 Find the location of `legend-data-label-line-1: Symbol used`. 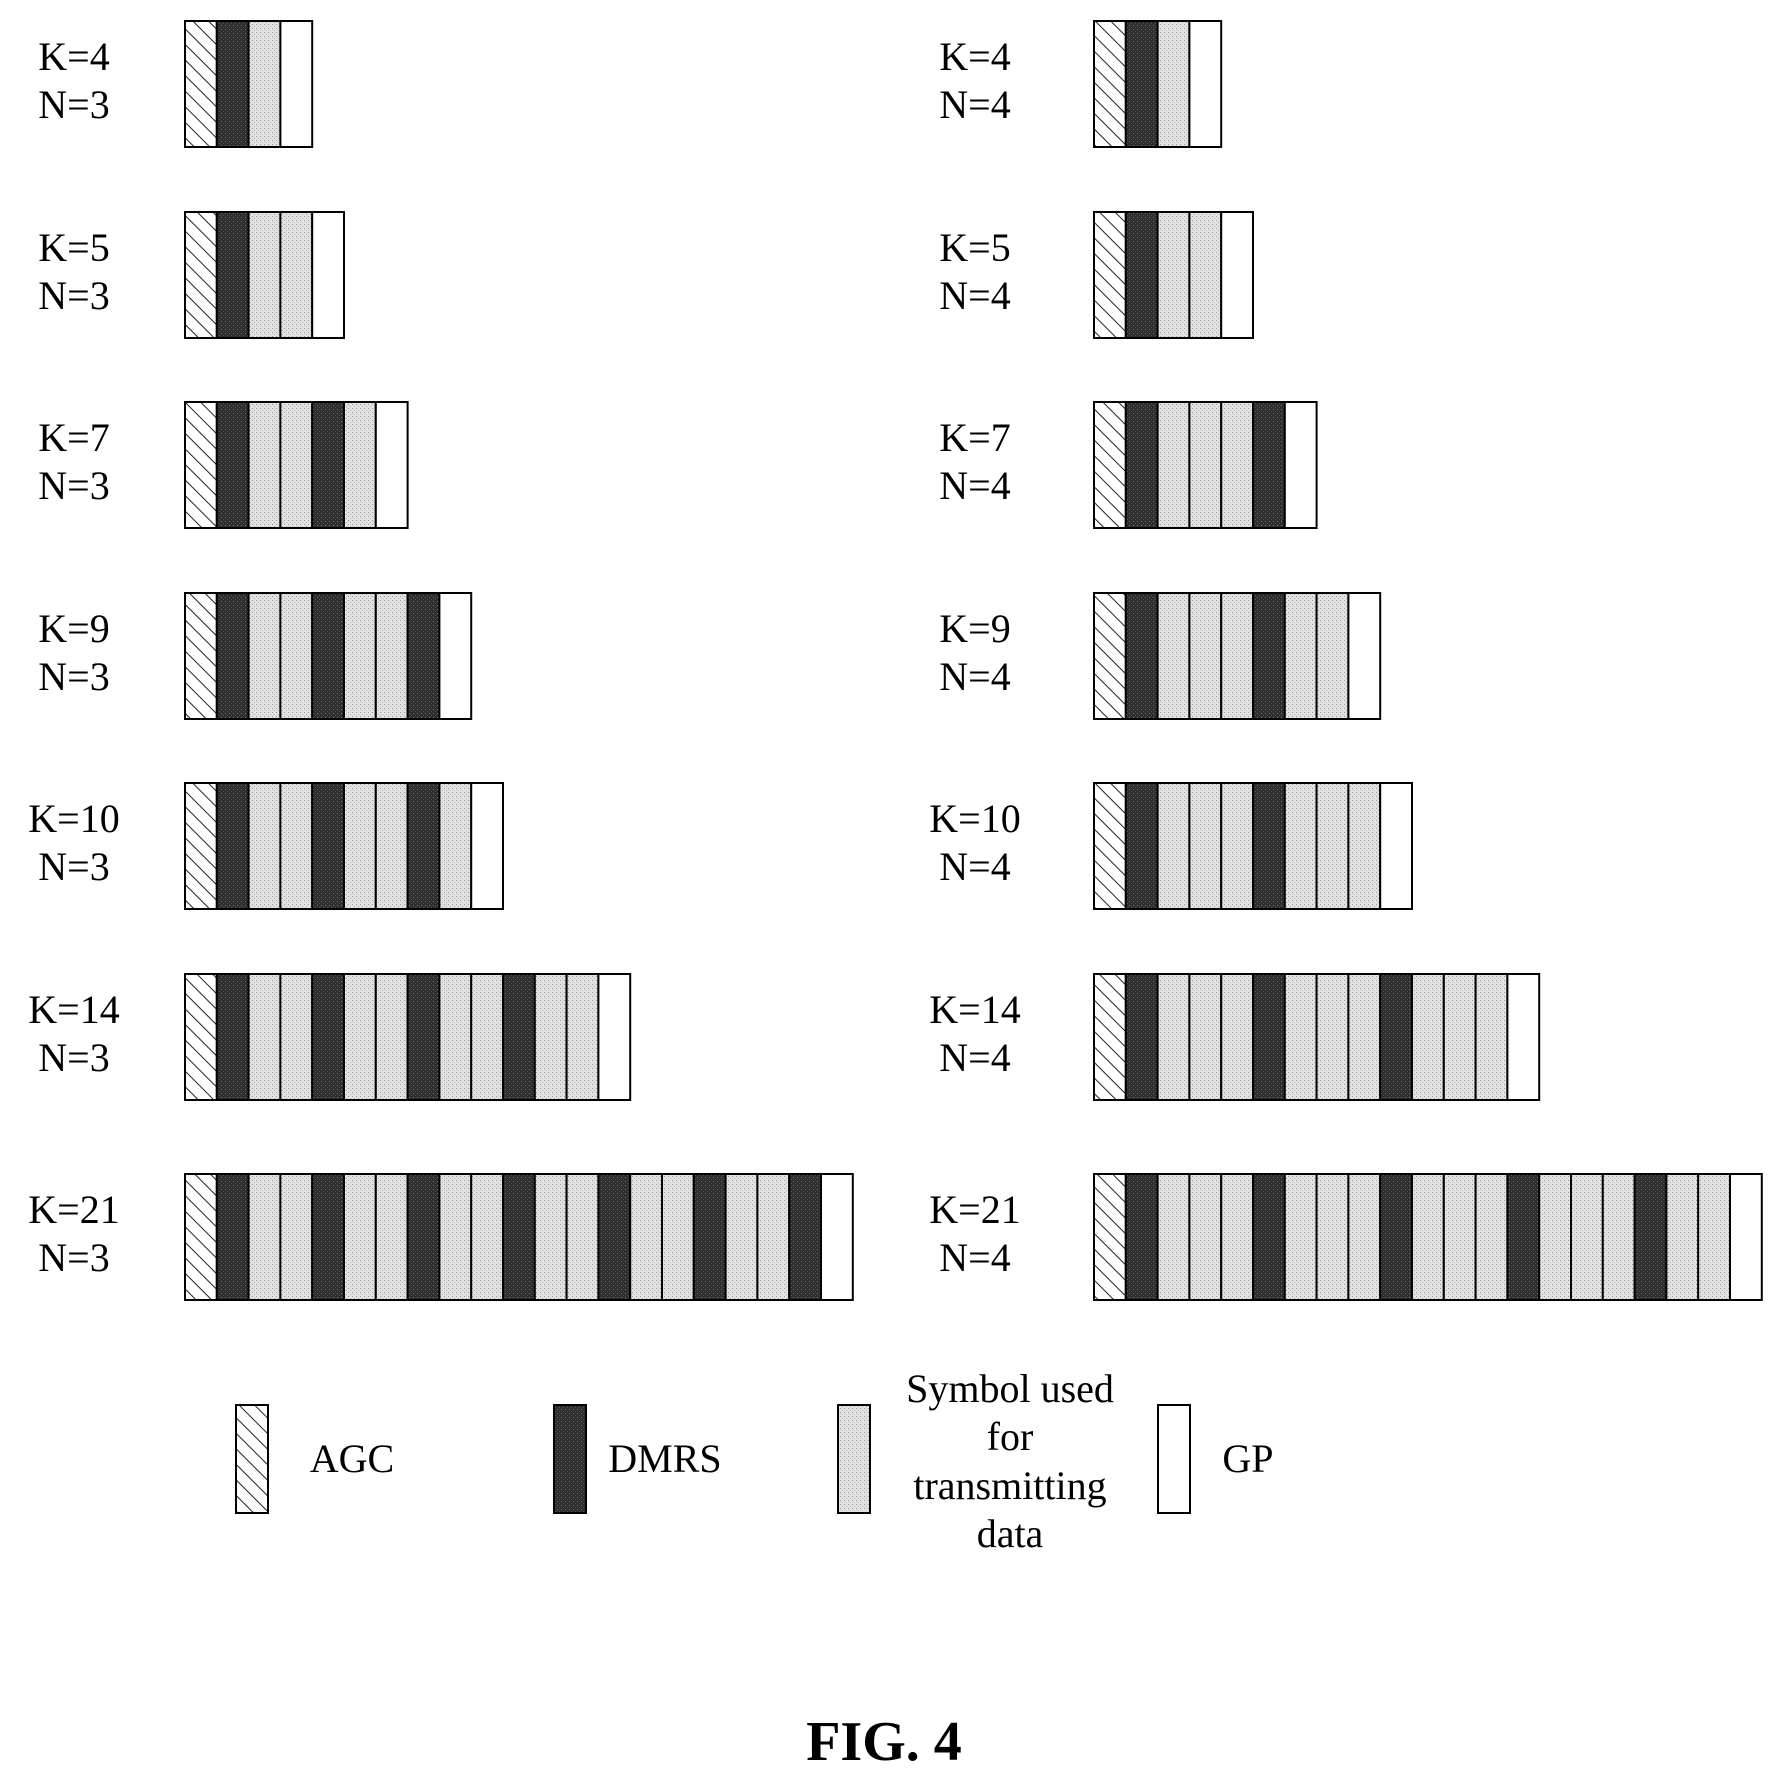

legend-data-label-line-1: Symbol used is located at coordinates (1010, 1388).